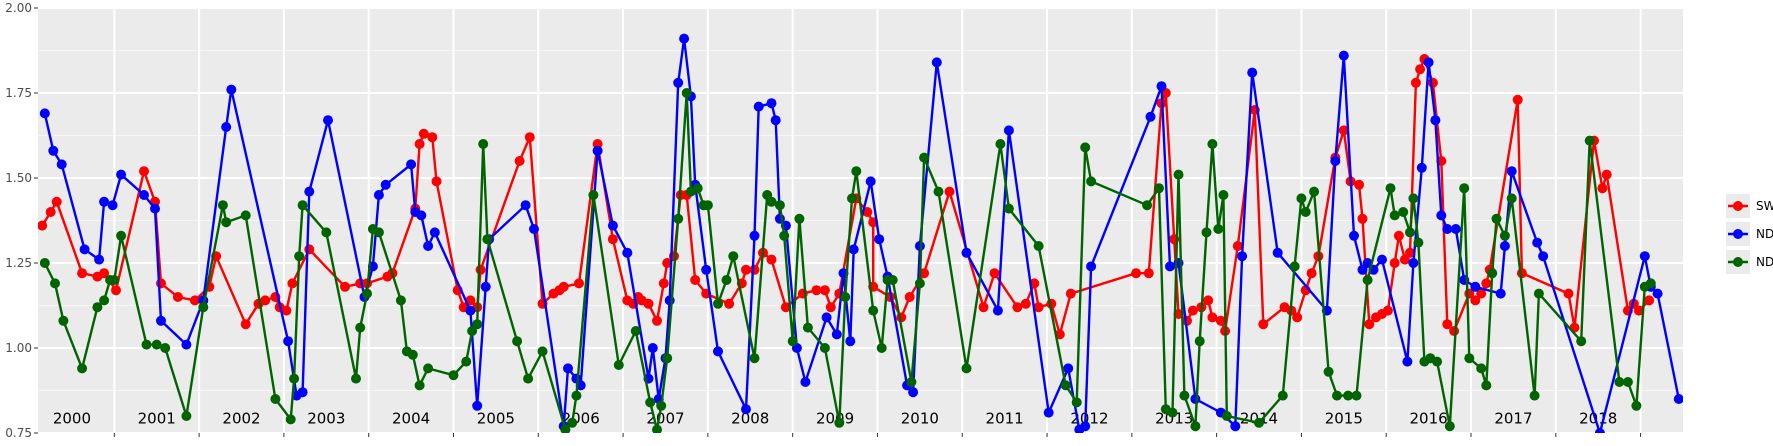 The image size is (1773, 446). I want to click on year-label: 2017, so click(1513, 418).